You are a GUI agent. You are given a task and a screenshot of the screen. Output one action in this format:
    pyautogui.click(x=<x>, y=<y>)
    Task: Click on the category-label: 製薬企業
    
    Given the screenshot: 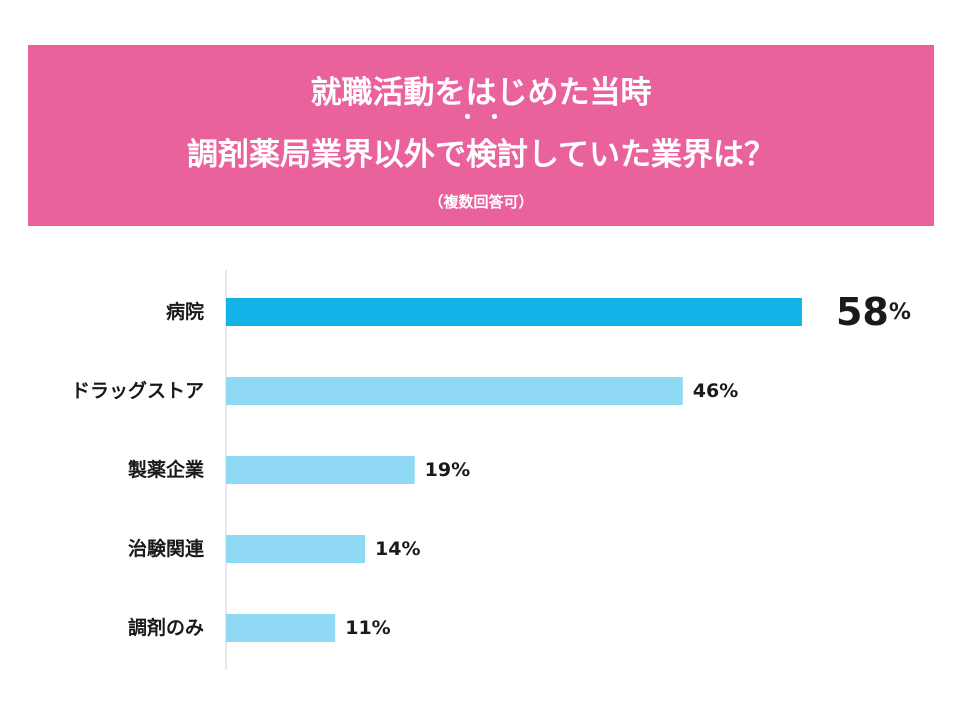 What is the action you would take?
    pyautogui.click(x=166, y=469)
    